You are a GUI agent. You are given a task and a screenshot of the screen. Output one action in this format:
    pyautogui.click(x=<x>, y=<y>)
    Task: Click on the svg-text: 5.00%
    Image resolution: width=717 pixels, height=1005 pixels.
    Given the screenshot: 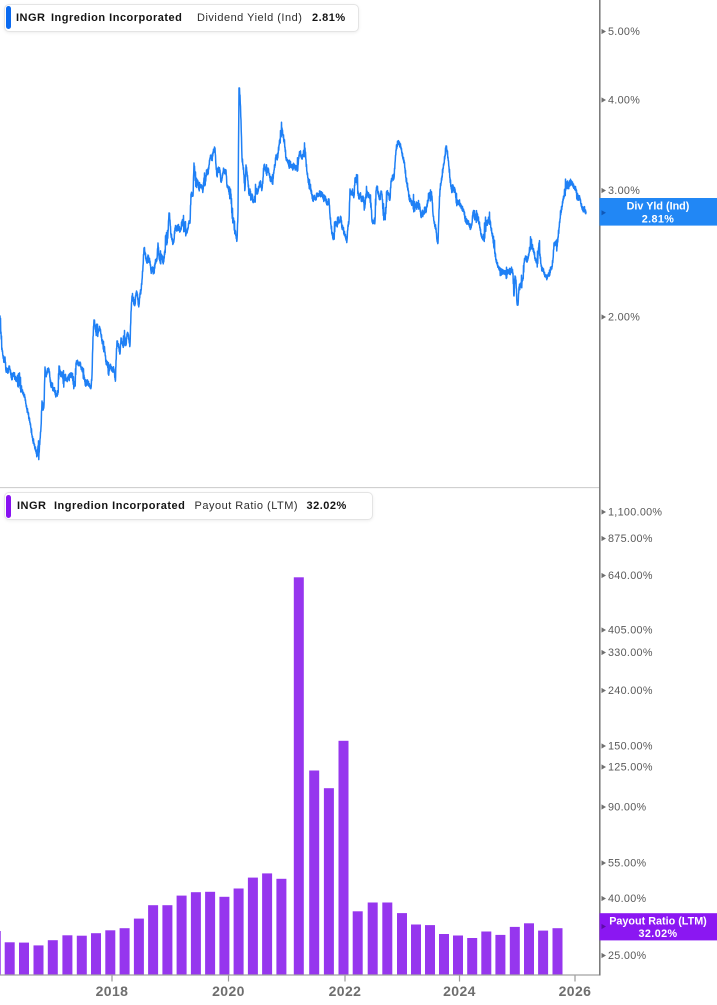 What is the action you would take?
    pyautogui.click(x=624, y=32)
    